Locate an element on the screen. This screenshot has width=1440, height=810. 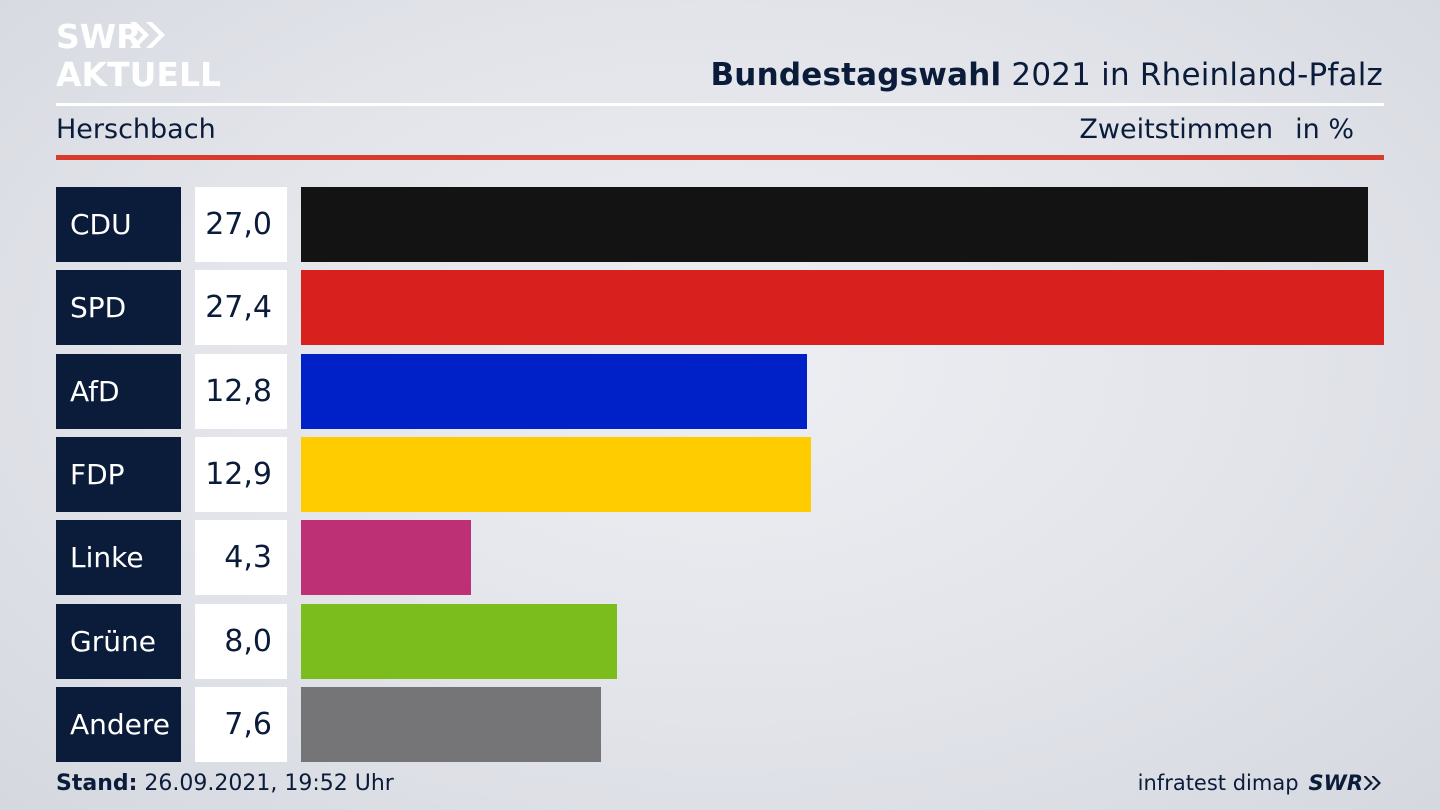
value-label: 12,8 is located at coordinates (241, 391).